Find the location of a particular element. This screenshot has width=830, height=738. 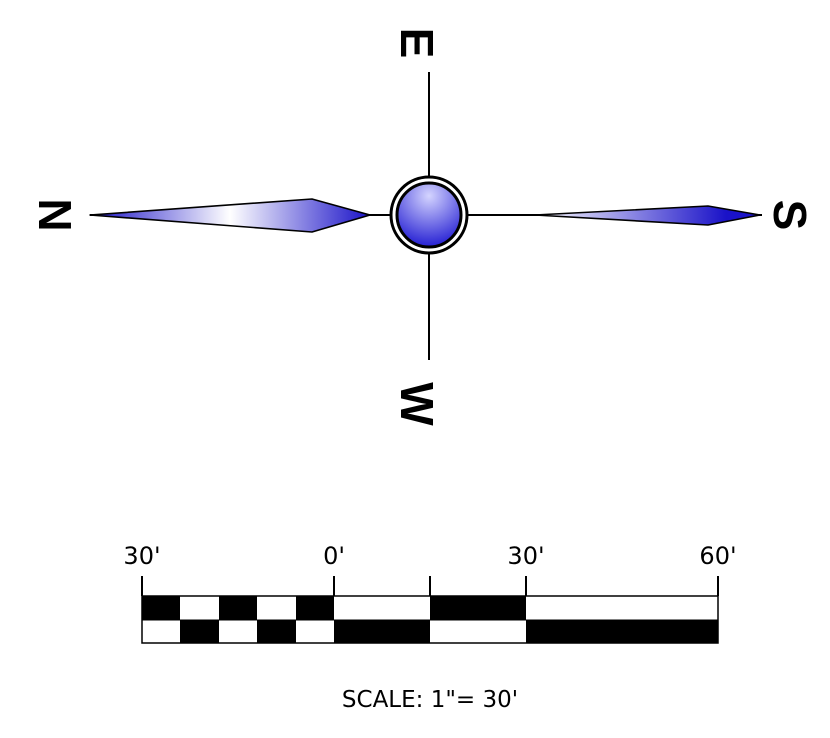

scale-caption: SCALE: 1"= 30' is located at coordinates (430, 700).